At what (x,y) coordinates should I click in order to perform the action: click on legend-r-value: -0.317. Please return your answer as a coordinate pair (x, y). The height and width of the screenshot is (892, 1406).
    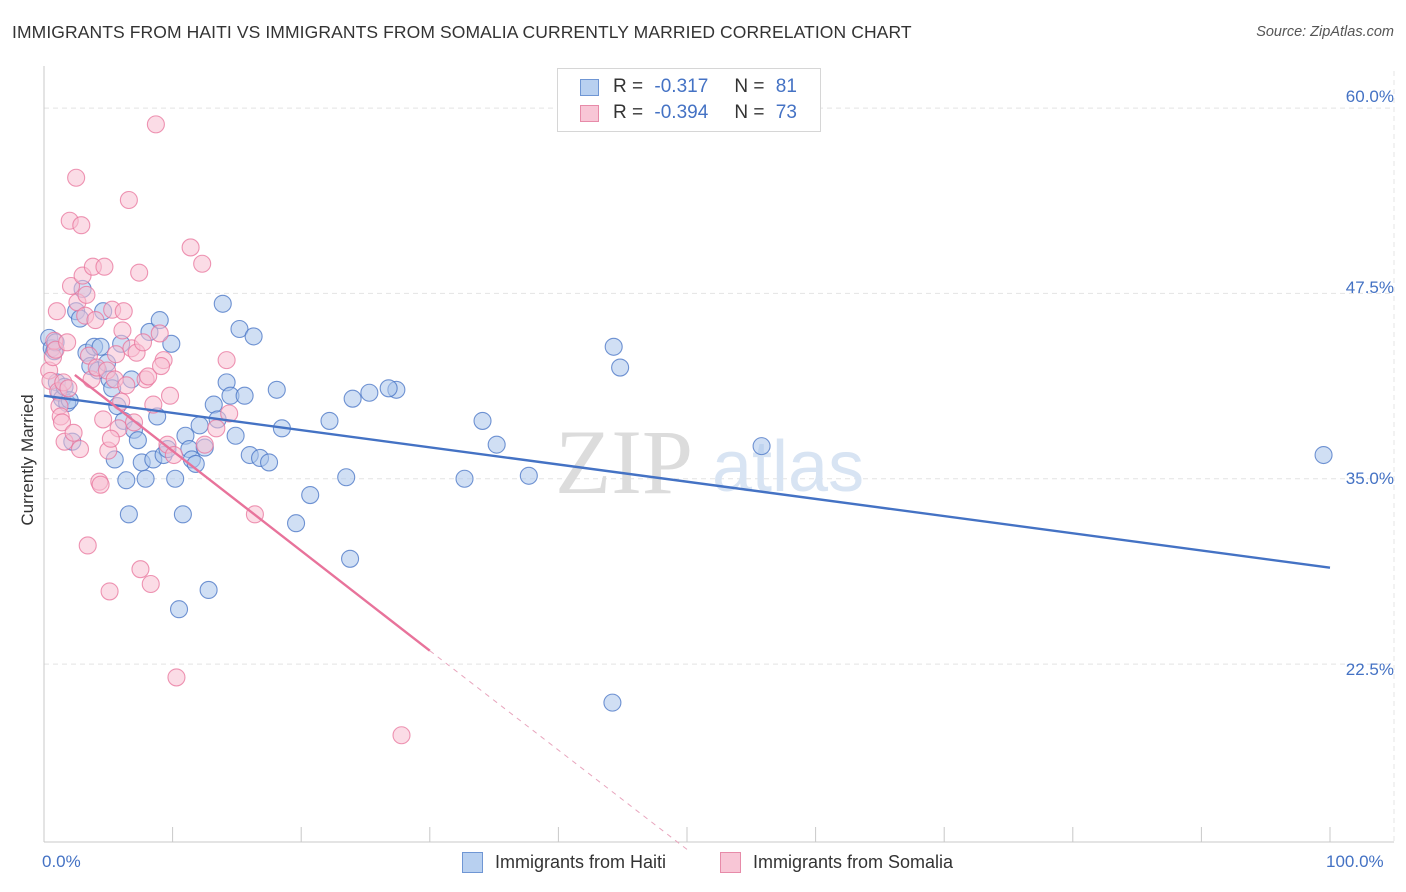
    Looking at the image, I should click on (681, 86).